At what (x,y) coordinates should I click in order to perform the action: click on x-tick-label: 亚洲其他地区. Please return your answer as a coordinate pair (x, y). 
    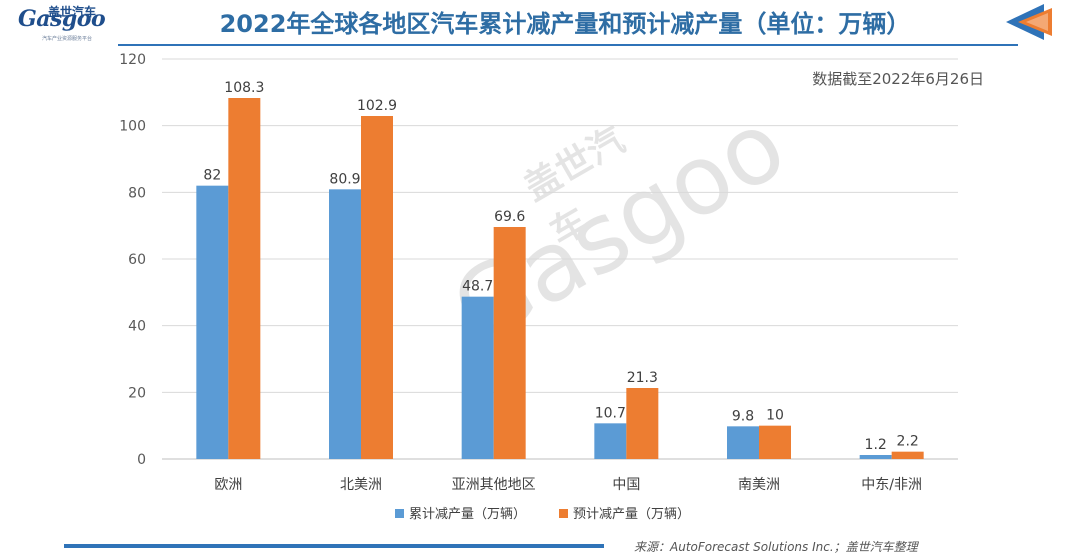
    Looking at the image, I should click on (494, 485).